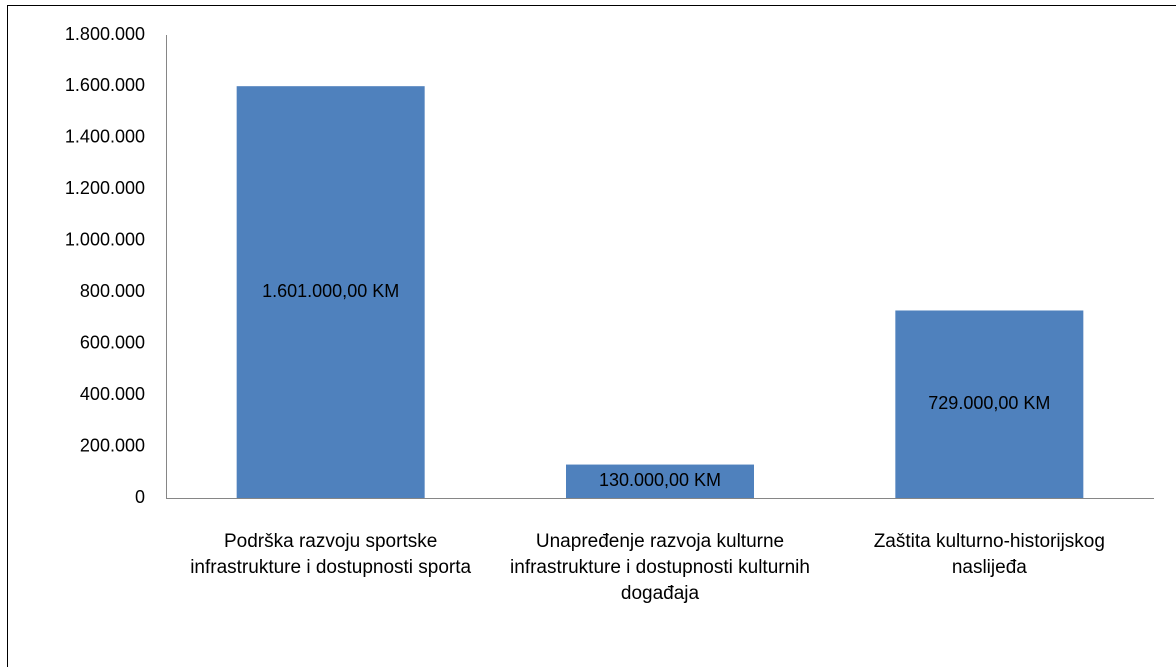 The height and width of the screenshot is (667, 1176). Describe the element at coordinates (105, 85) in the screenshot. I see `y-tick-label: 1.600.000` at that location.